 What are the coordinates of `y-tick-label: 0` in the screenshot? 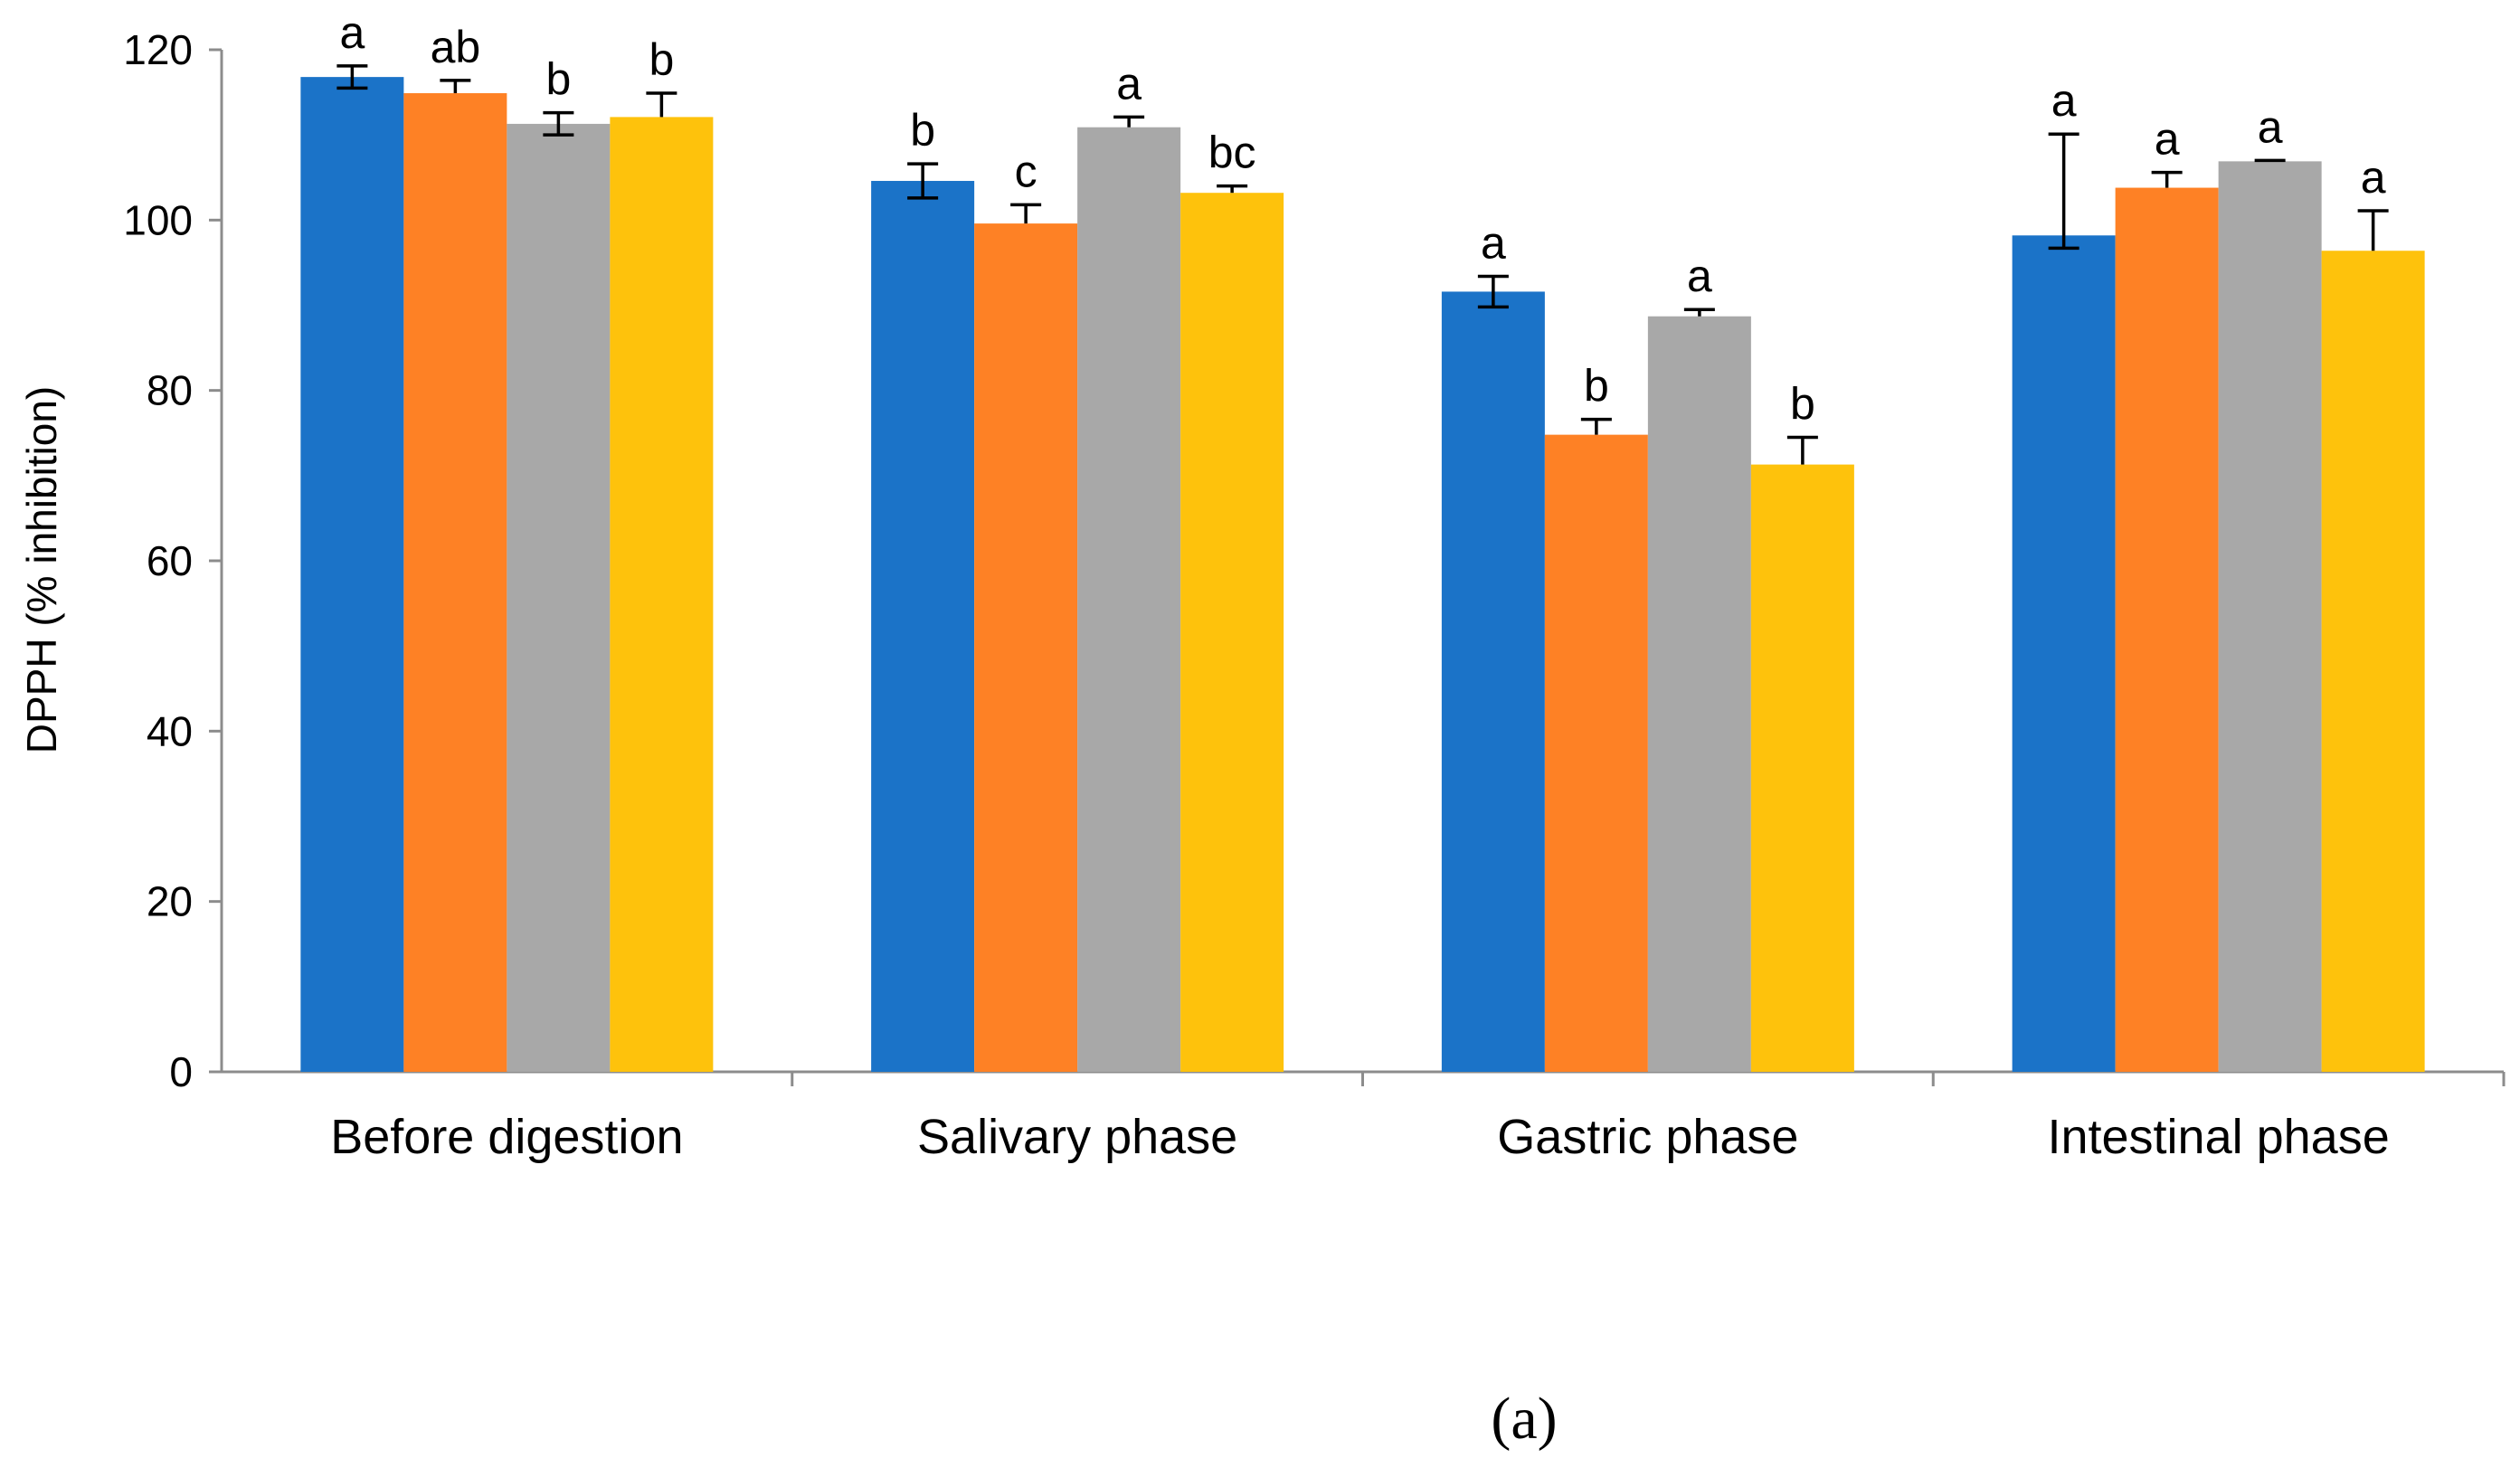 It's located at (181, 1071).